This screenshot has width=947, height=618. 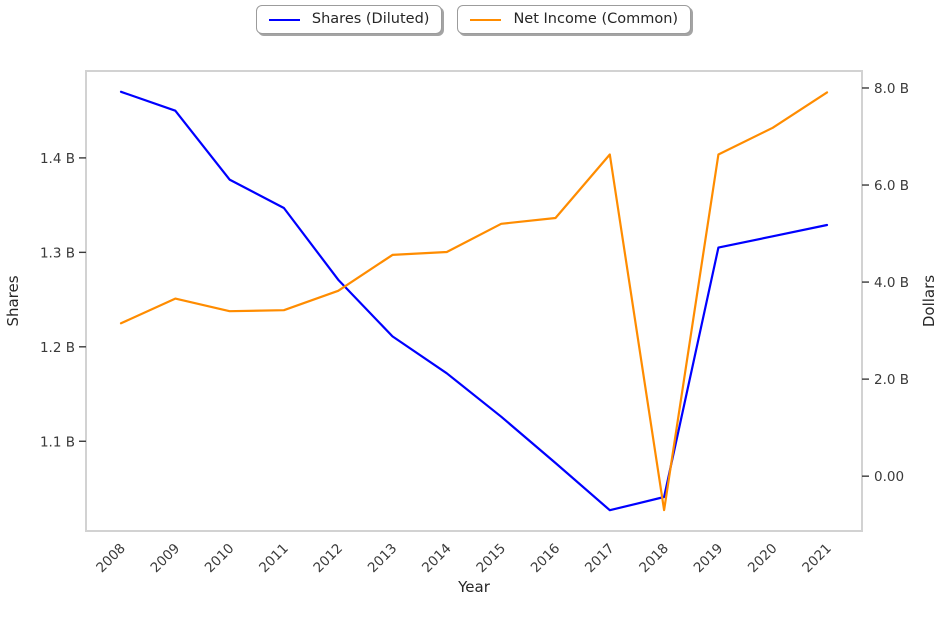 What do you see at coordinates (709, 559) in the screenshot?
I see `x-axis-tick-label: 2019` at bounding box center [709, 559].